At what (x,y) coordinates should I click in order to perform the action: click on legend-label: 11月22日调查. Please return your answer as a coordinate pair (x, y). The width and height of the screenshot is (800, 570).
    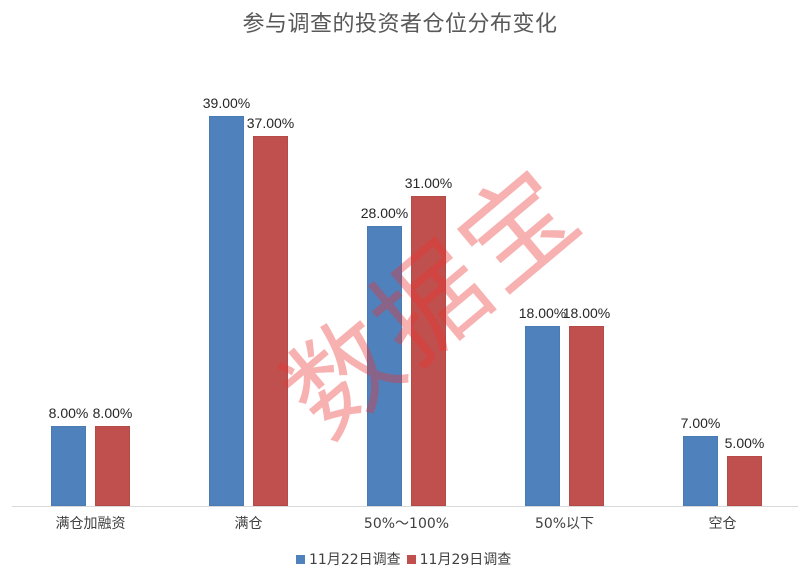
    Looking at the image, I should click on (355, 560).